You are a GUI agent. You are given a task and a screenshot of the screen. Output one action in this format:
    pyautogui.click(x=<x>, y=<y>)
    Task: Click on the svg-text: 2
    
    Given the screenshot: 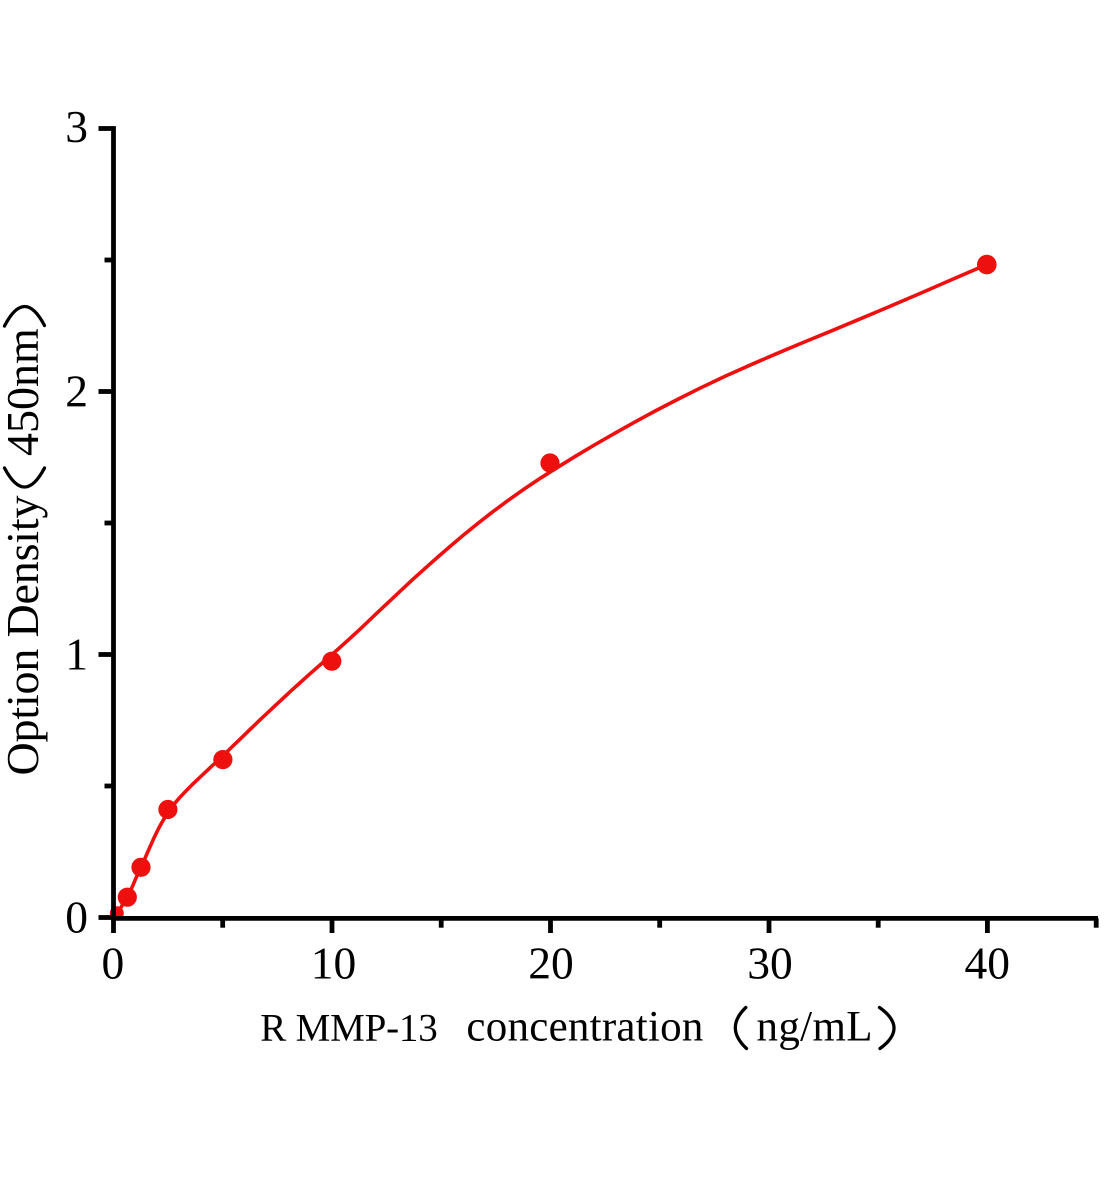 What is the action you would take?
    pyautogui.click(x=76, y=391)
    